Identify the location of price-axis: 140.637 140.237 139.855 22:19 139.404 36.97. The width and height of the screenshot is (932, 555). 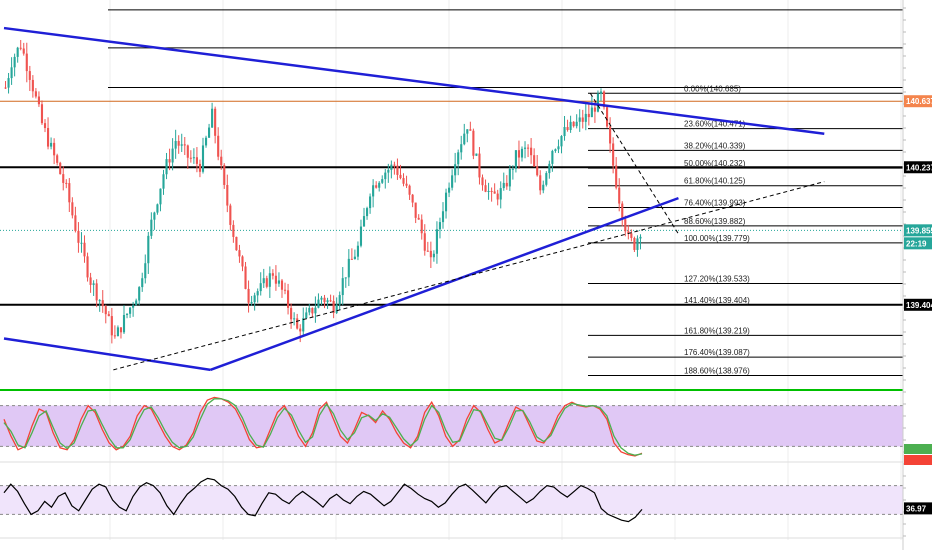
(917, 275).